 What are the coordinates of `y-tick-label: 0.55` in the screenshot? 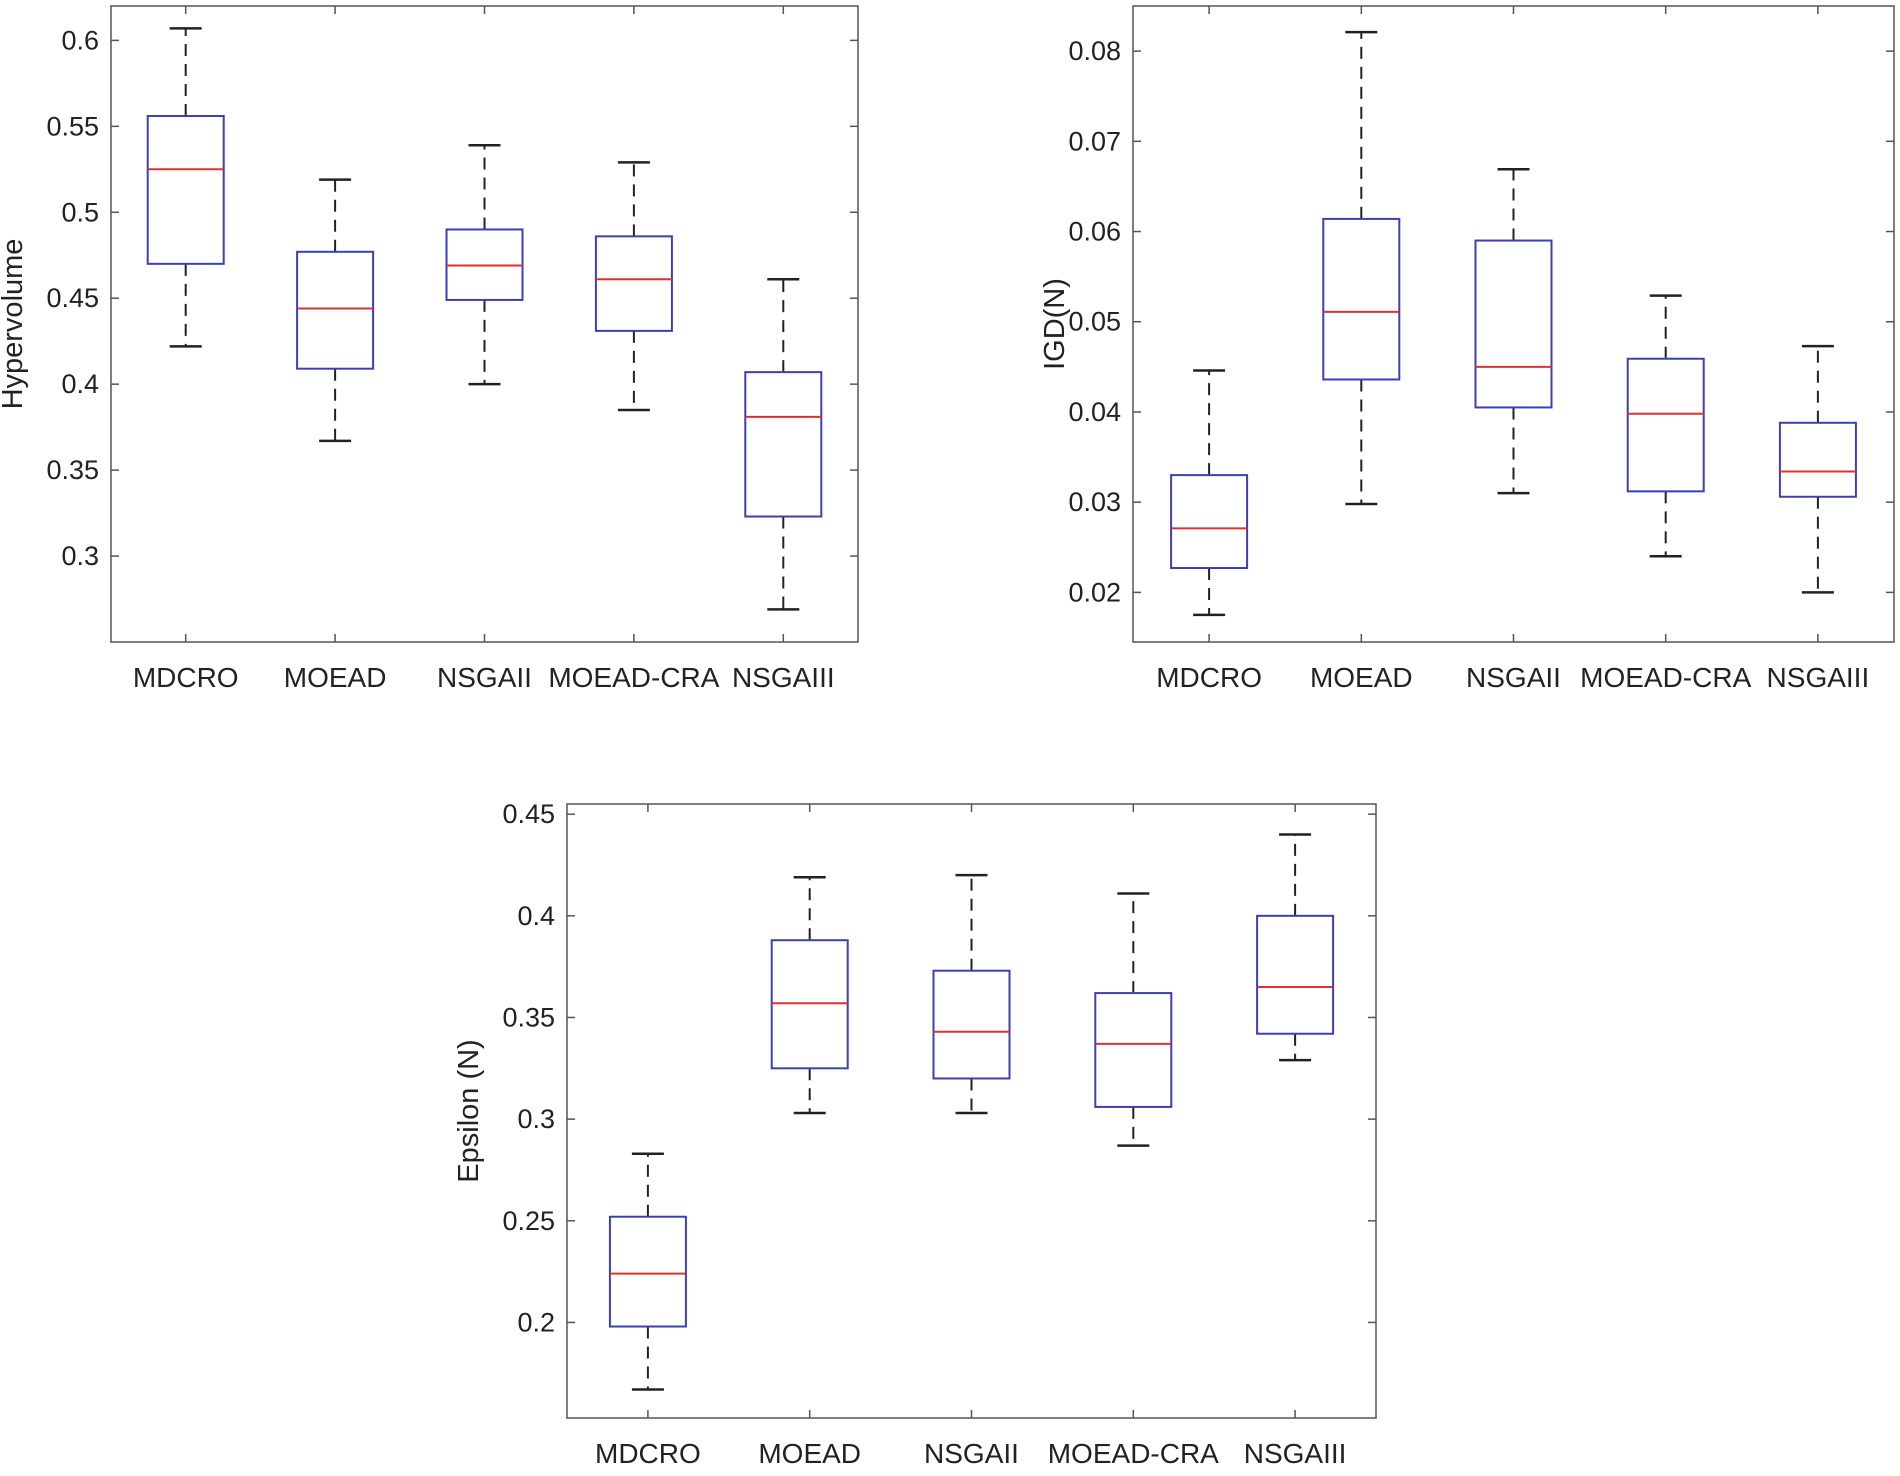 It's located at (72, 126).